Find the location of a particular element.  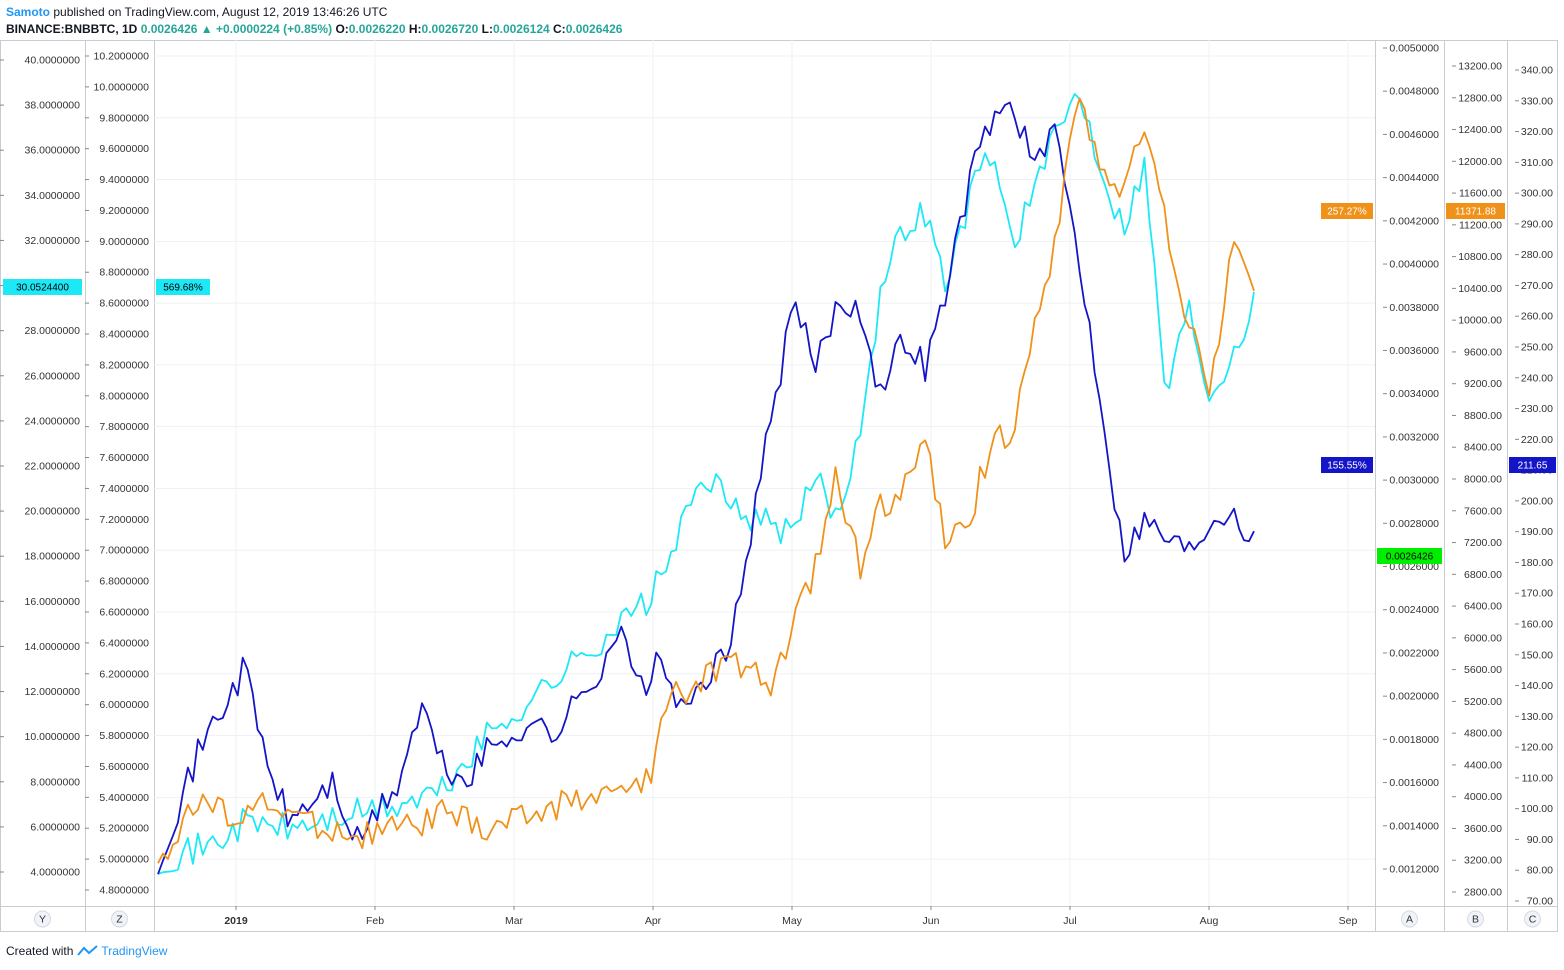

open-label: O: is located at coordinates (342, 29).